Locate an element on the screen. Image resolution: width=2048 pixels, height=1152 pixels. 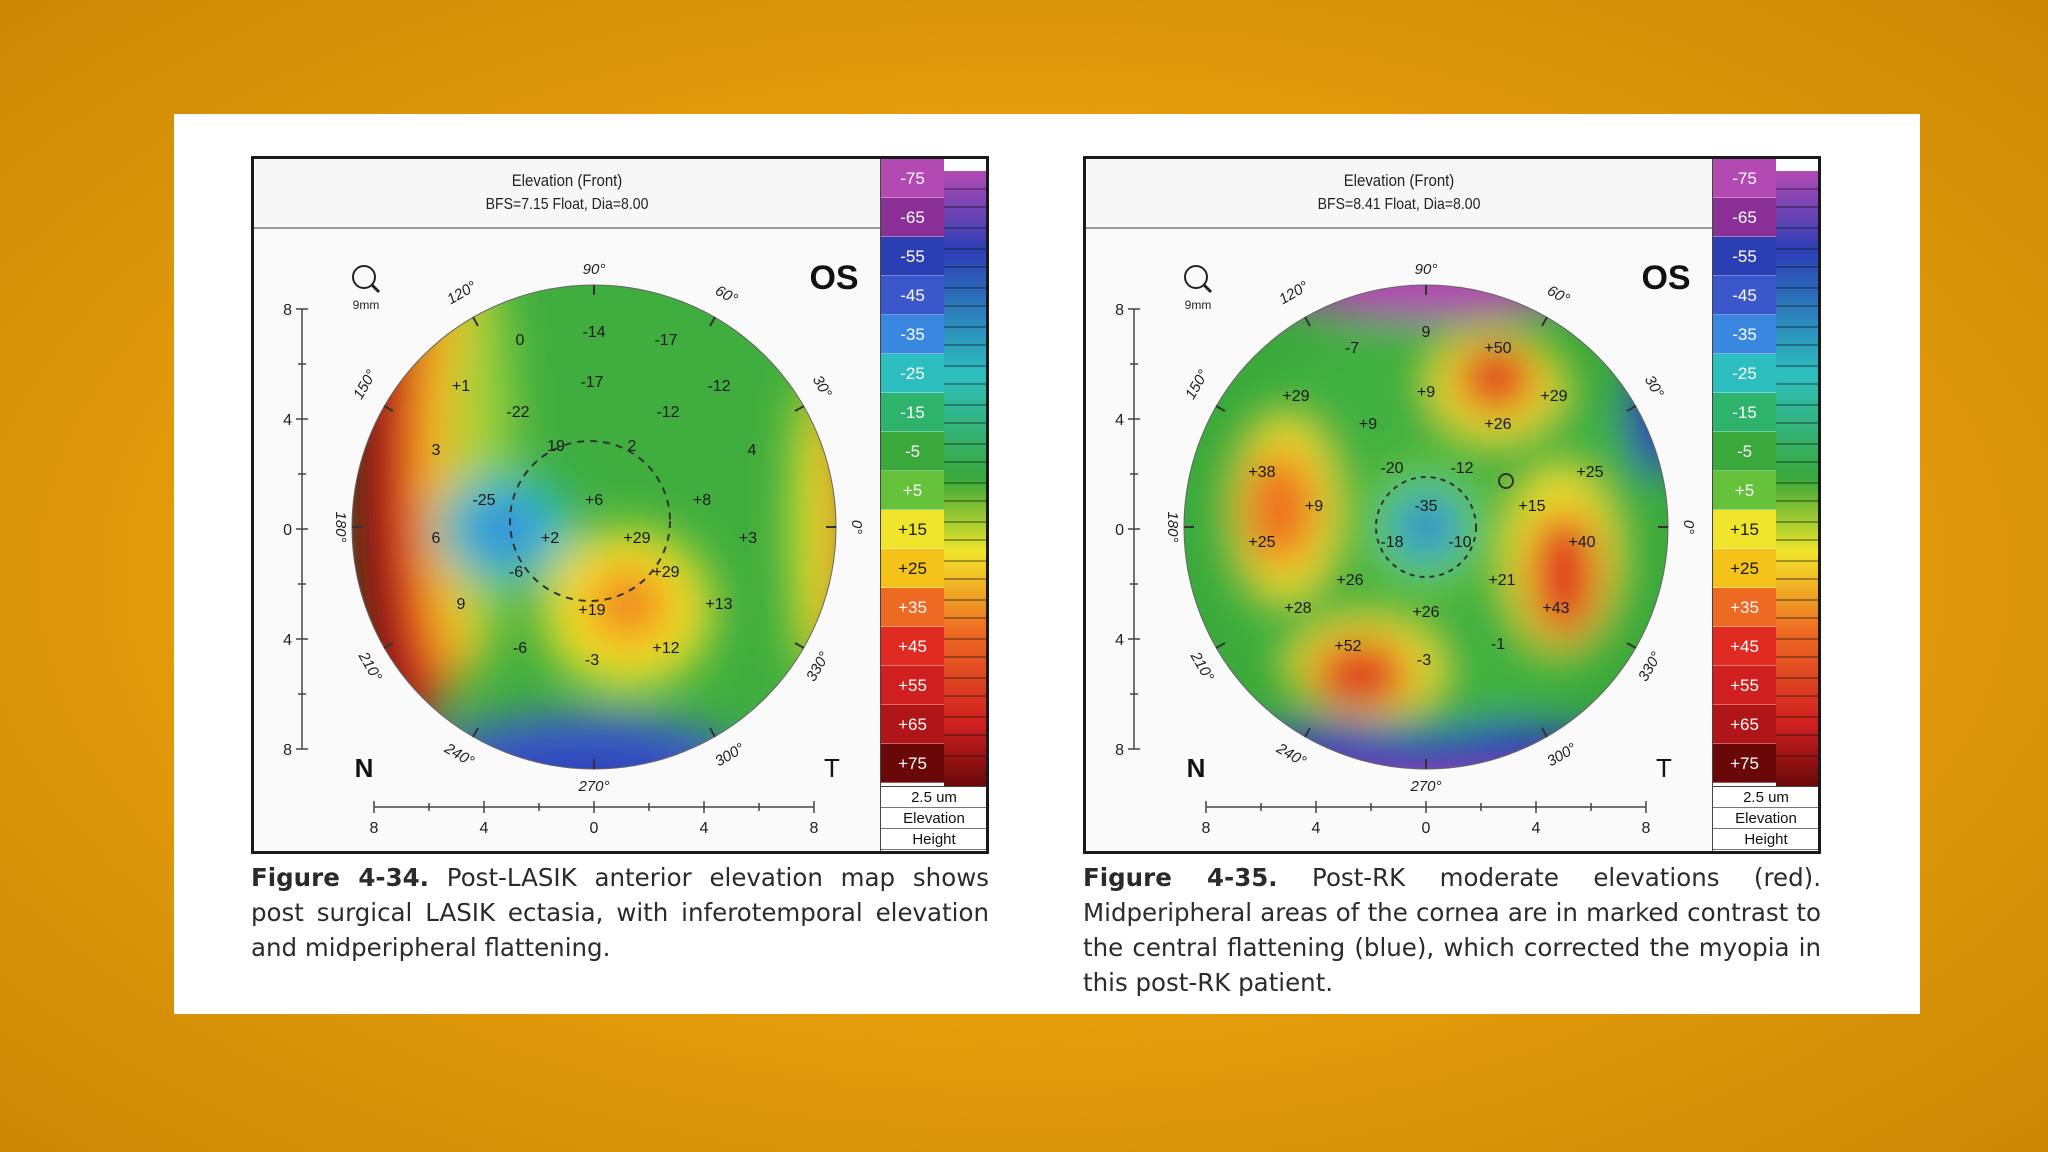
x-axis: 8 4 0 4 8 is located at coordinates (594, 819).